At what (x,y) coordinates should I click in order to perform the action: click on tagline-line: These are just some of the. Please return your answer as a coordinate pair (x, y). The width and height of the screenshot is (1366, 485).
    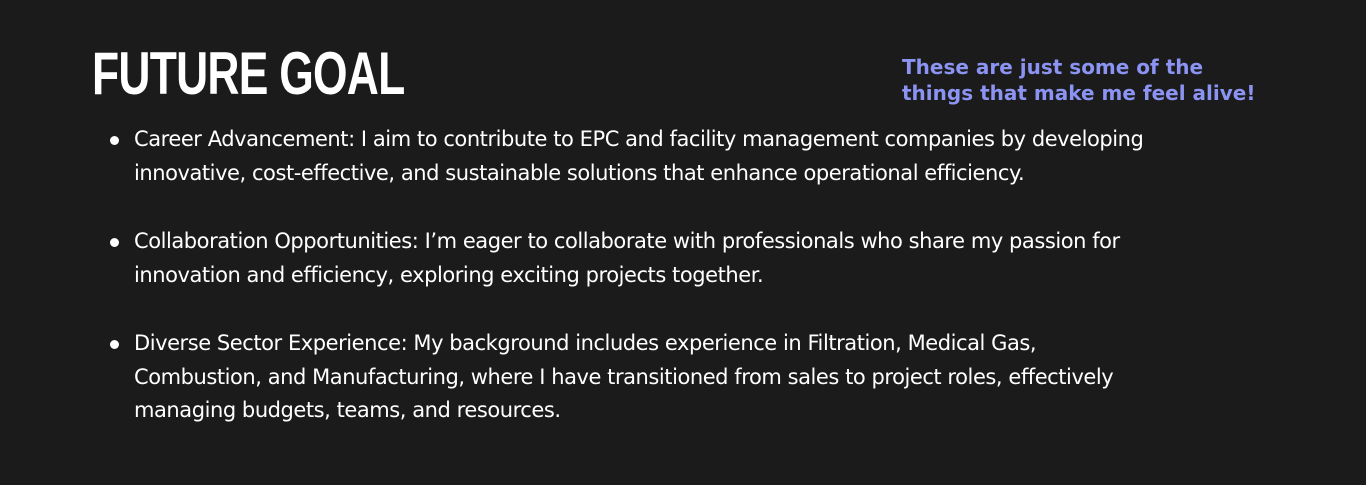
    Looking at the image, I should click on (1053, 67).